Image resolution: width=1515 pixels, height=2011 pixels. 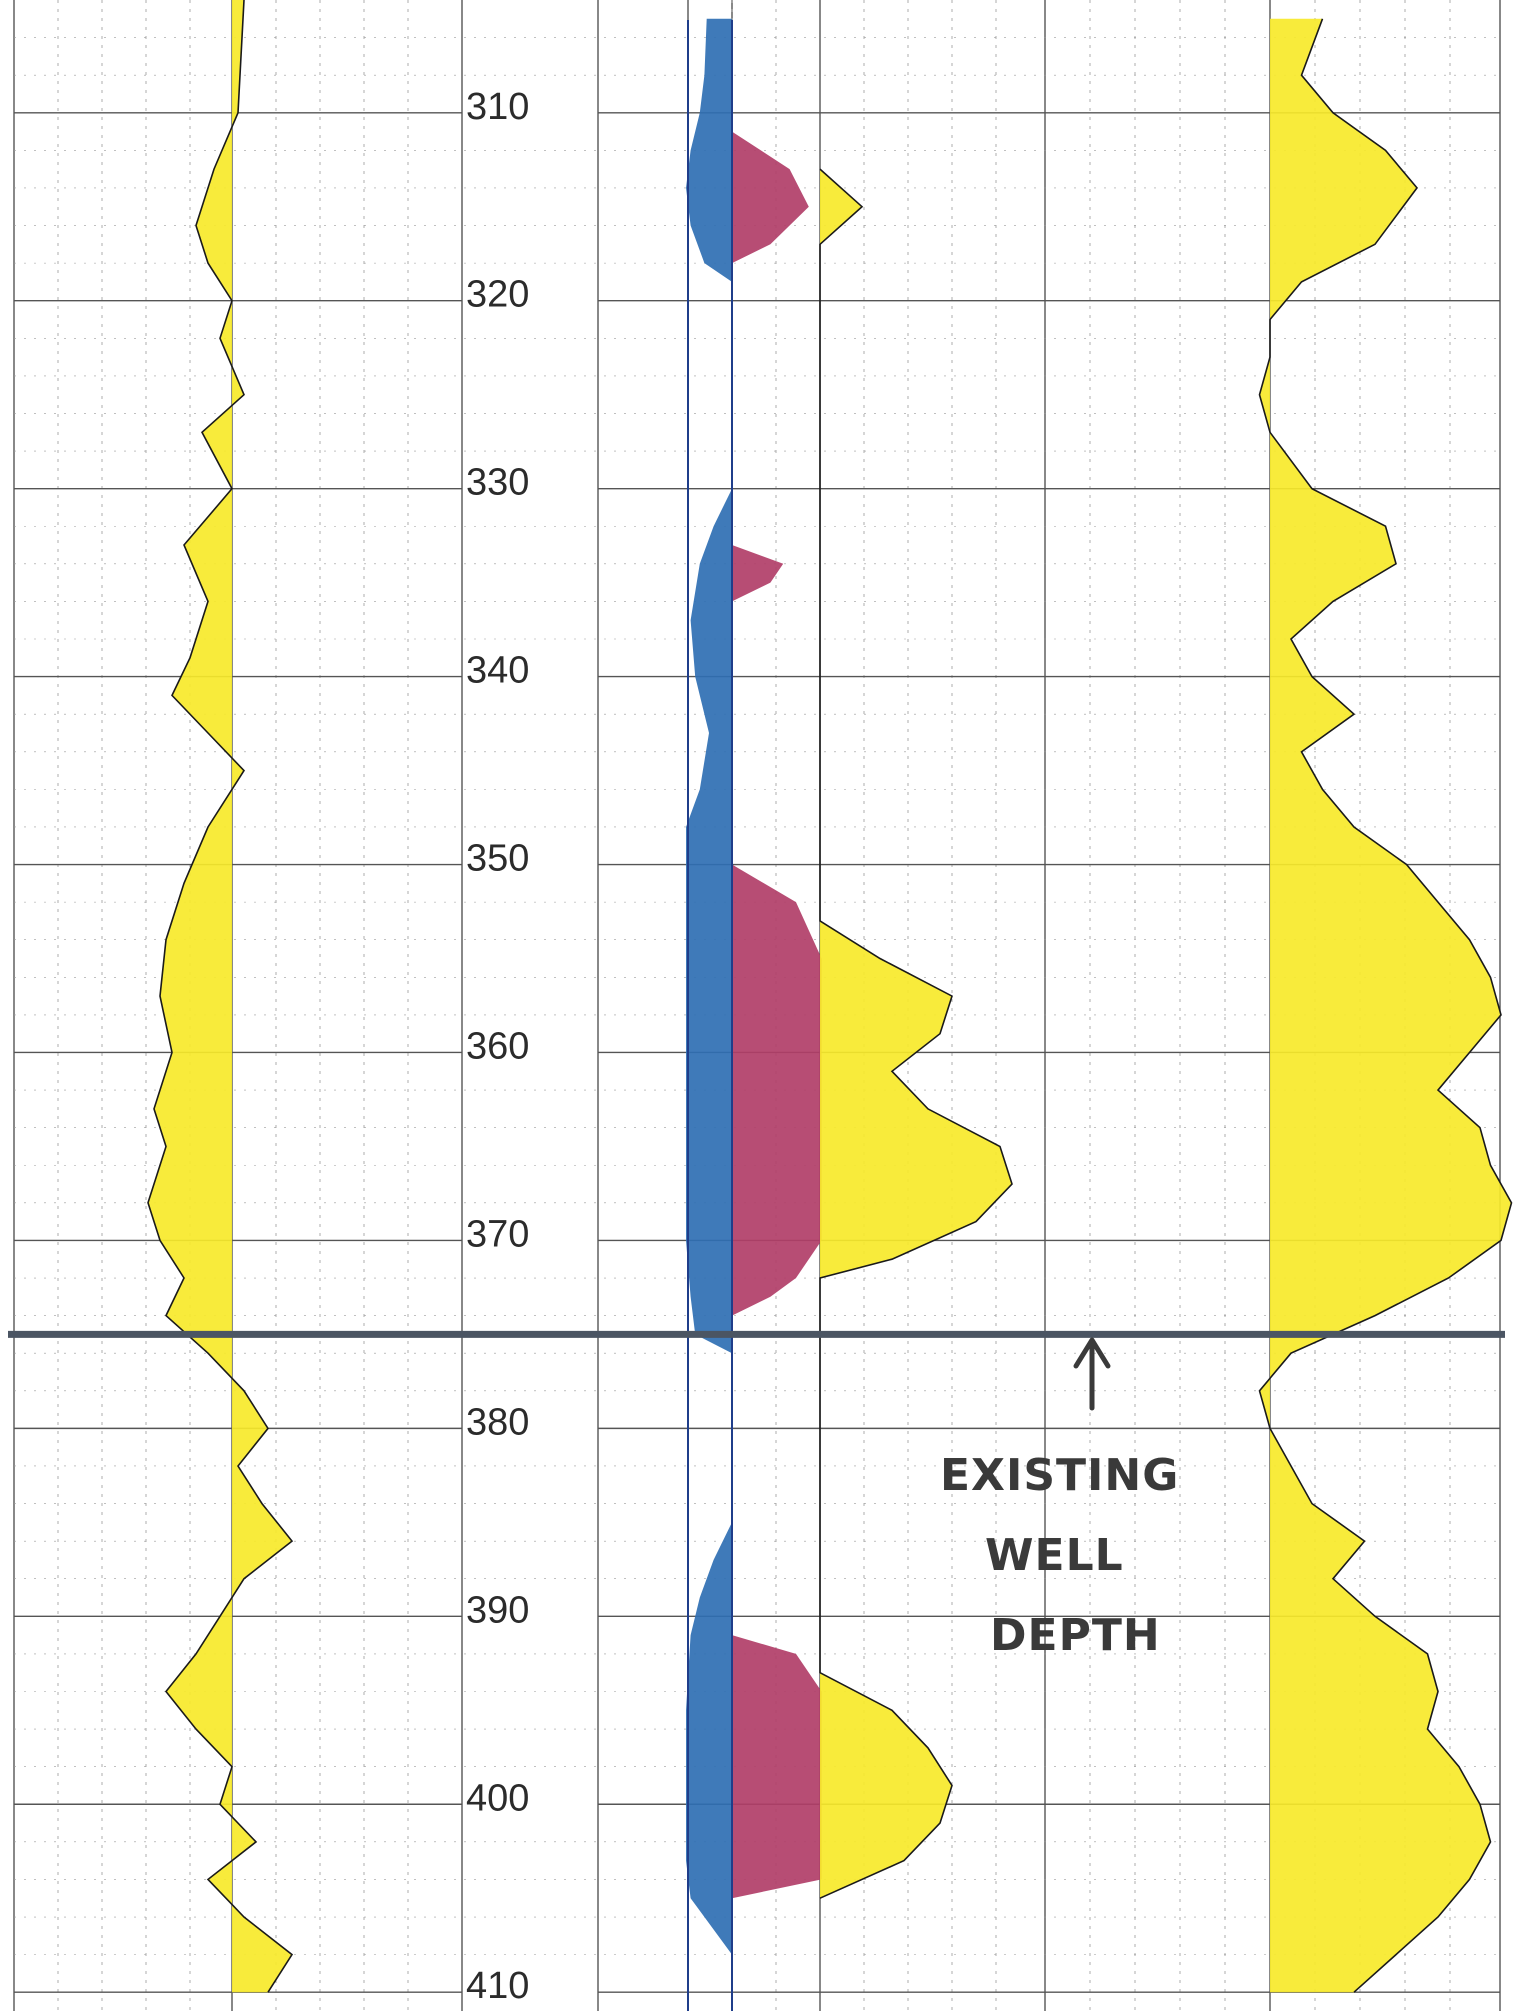 I want to click on depth-tick-label-340: 340, so click(x=497, y=671).